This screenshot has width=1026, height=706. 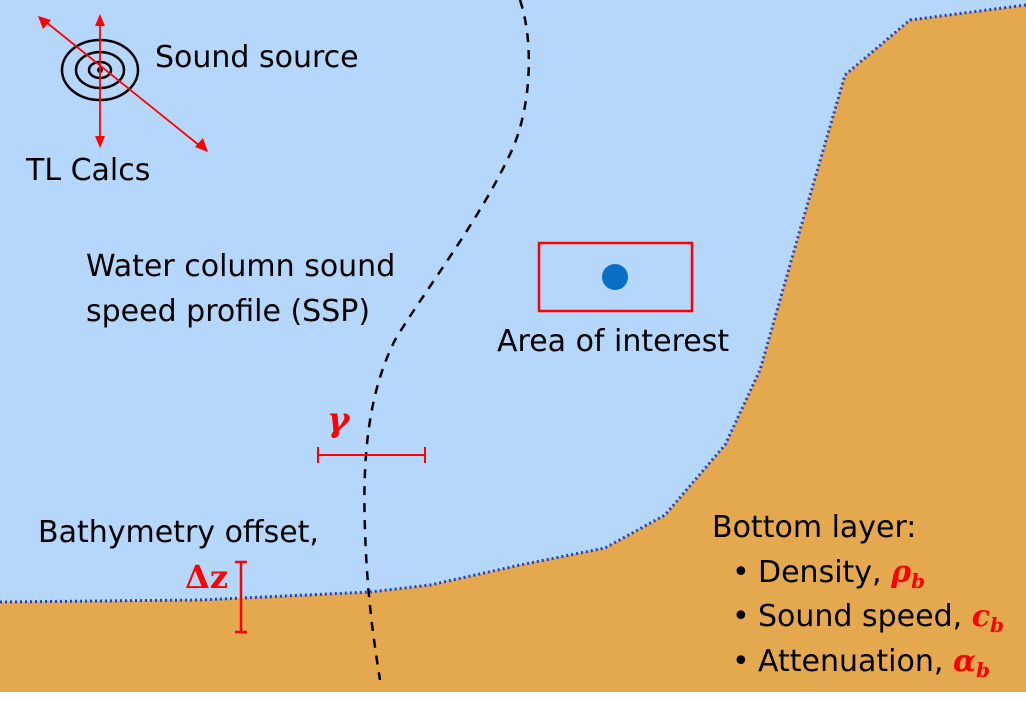 I want to click on area-of-interest-box, so click(x=615, y=277).